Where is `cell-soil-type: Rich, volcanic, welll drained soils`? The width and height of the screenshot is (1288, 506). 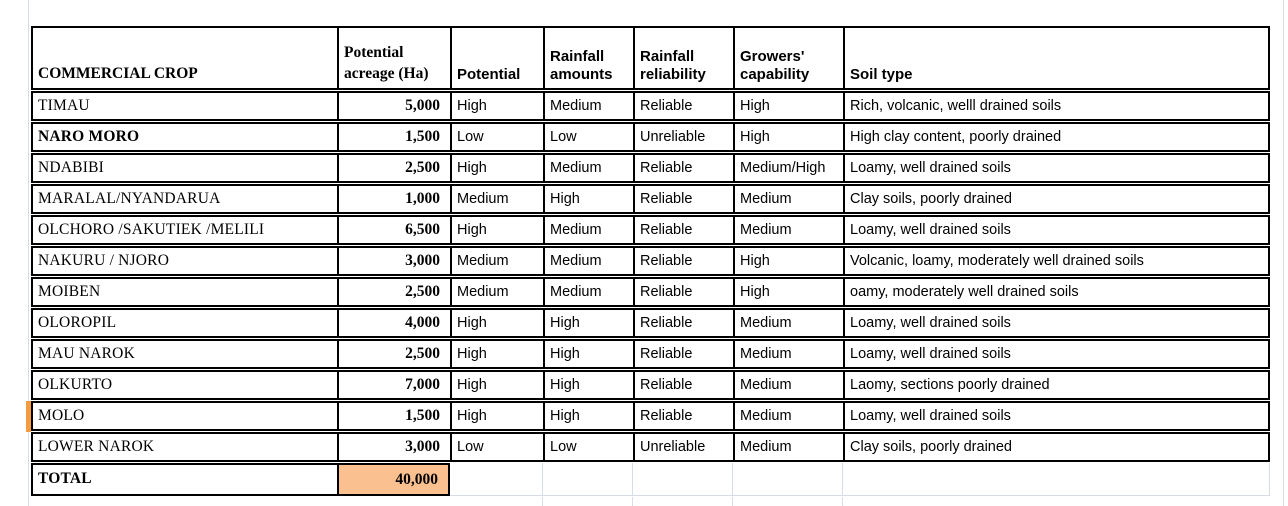
cell-soil-type: Rich, volcanic, welll drained soils is located at coordinates (1056, 106).